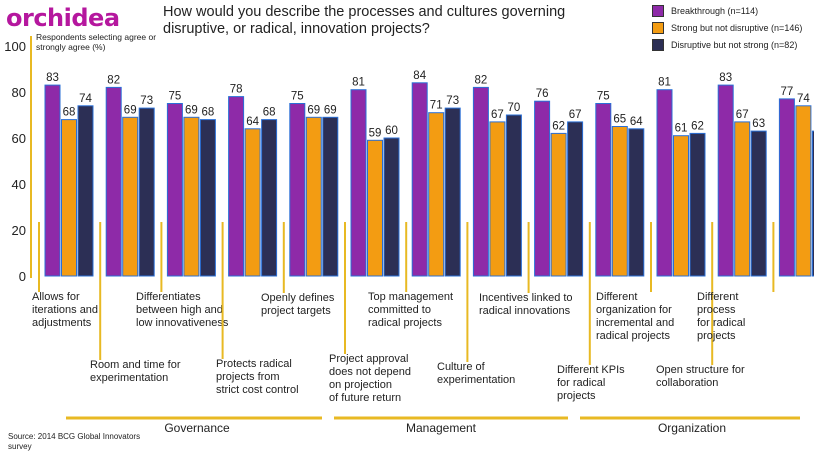 The height and width of the screenshot is (456, 814). What do you see at coordinates (63, 18) in the screenshot?
I see `orchidea-logo: orchidea` at bounding box center [63, 18].